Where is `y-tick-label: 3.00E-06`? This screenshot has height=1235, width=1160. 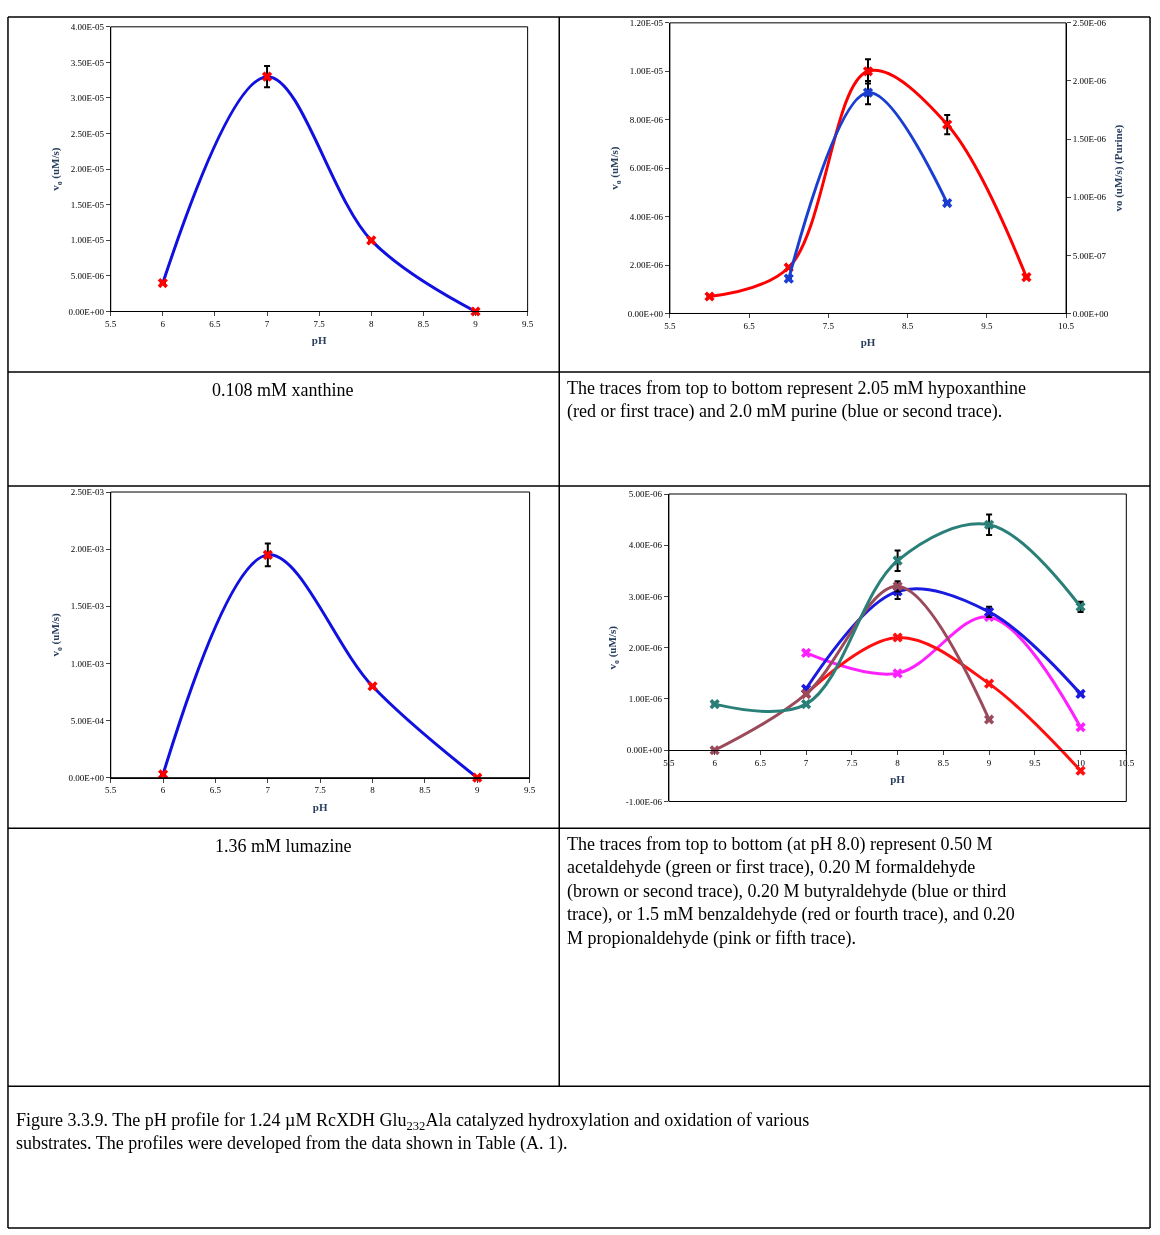 y-tick-label: 3.00E-06 is located at coordinates (645, 596).